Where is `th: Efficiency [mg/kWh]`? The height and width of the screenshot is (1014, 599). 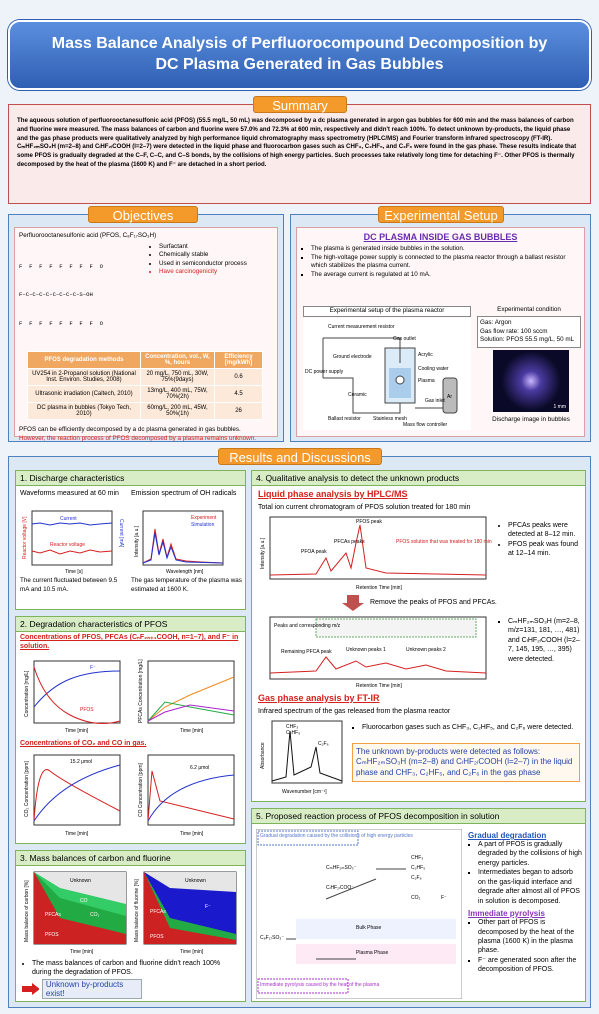
th: Efficiency [mg/kWh] is located at coordinates (238, 360).